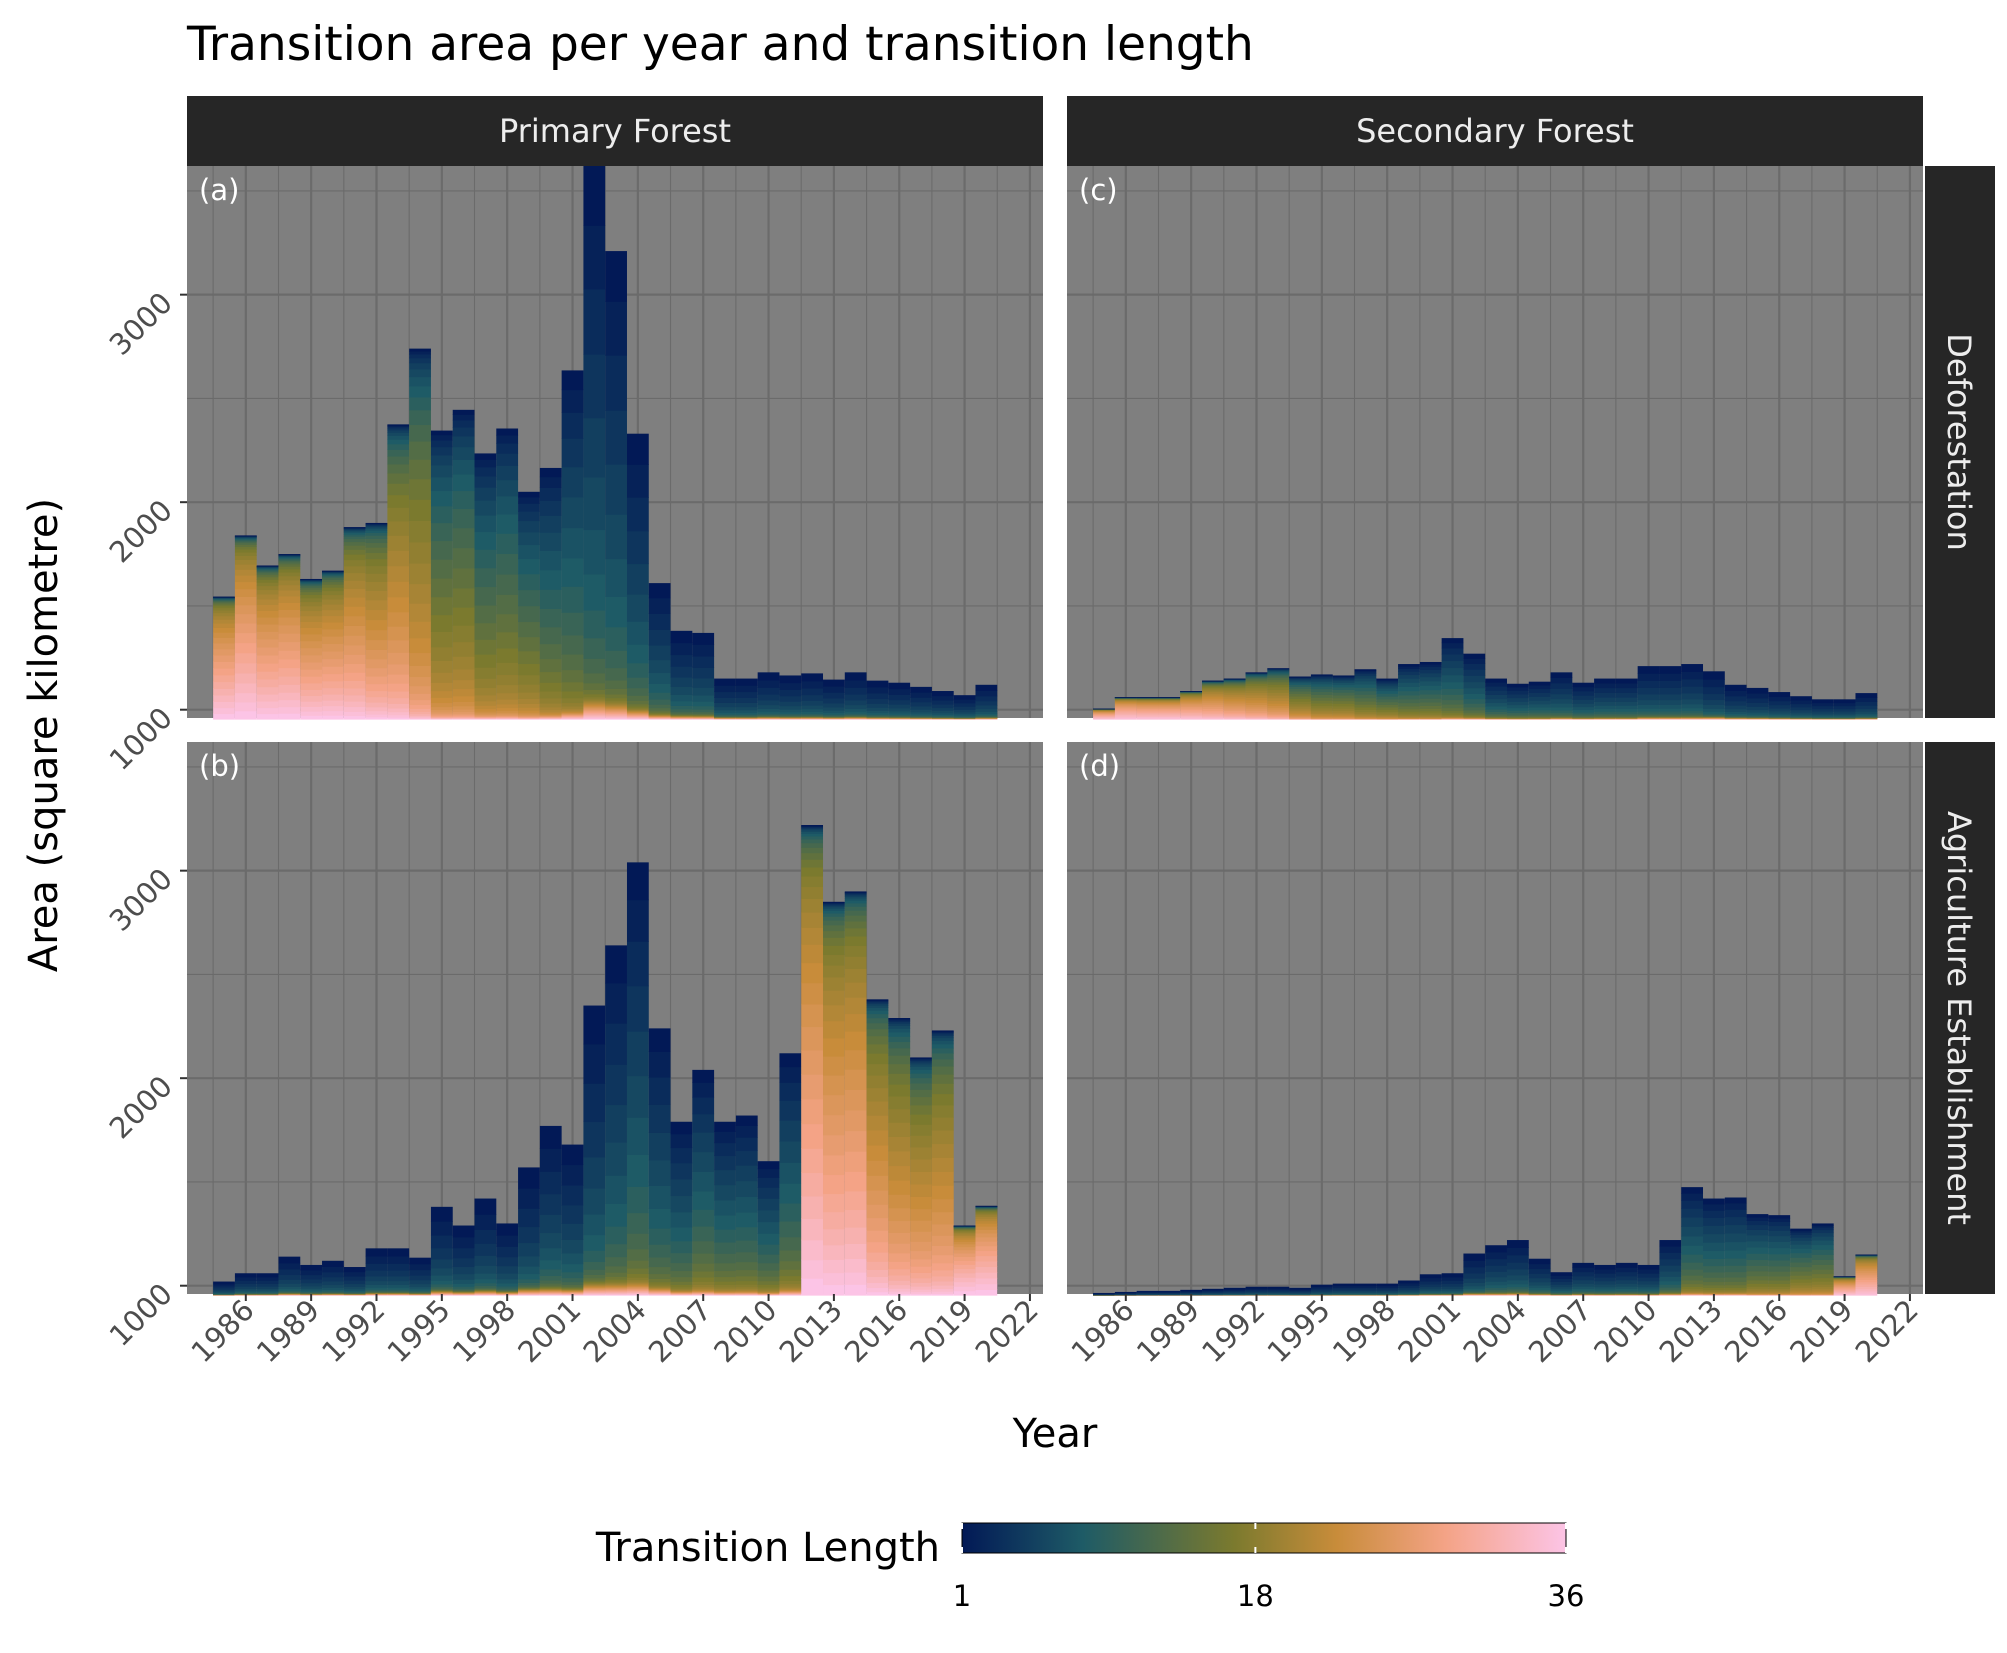 The height and width of the screenshot is (1653, 2007). I want to click on bar-1999, so click(1409, 1288).